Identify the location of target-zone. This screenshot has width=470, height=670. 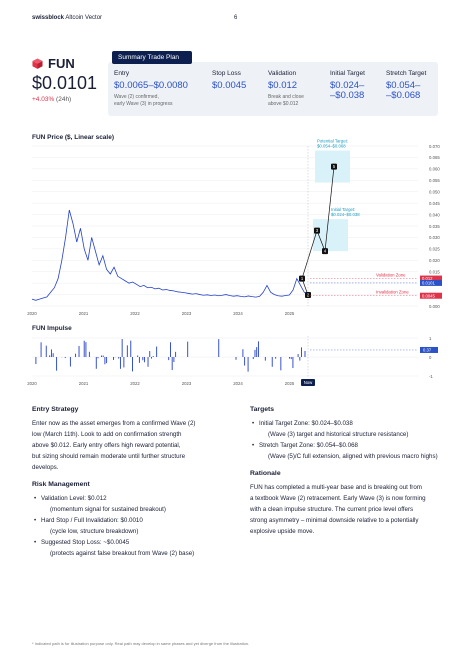
(330, 235).